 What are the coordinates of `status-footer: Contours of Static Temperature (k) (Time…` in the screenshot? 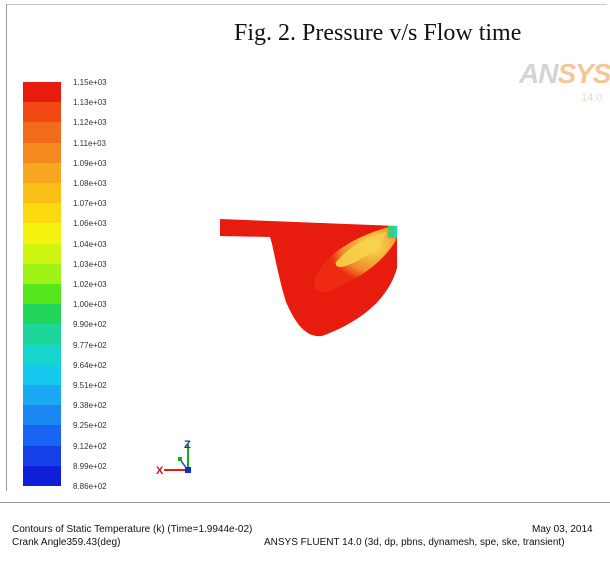 It's located at (305, 535).